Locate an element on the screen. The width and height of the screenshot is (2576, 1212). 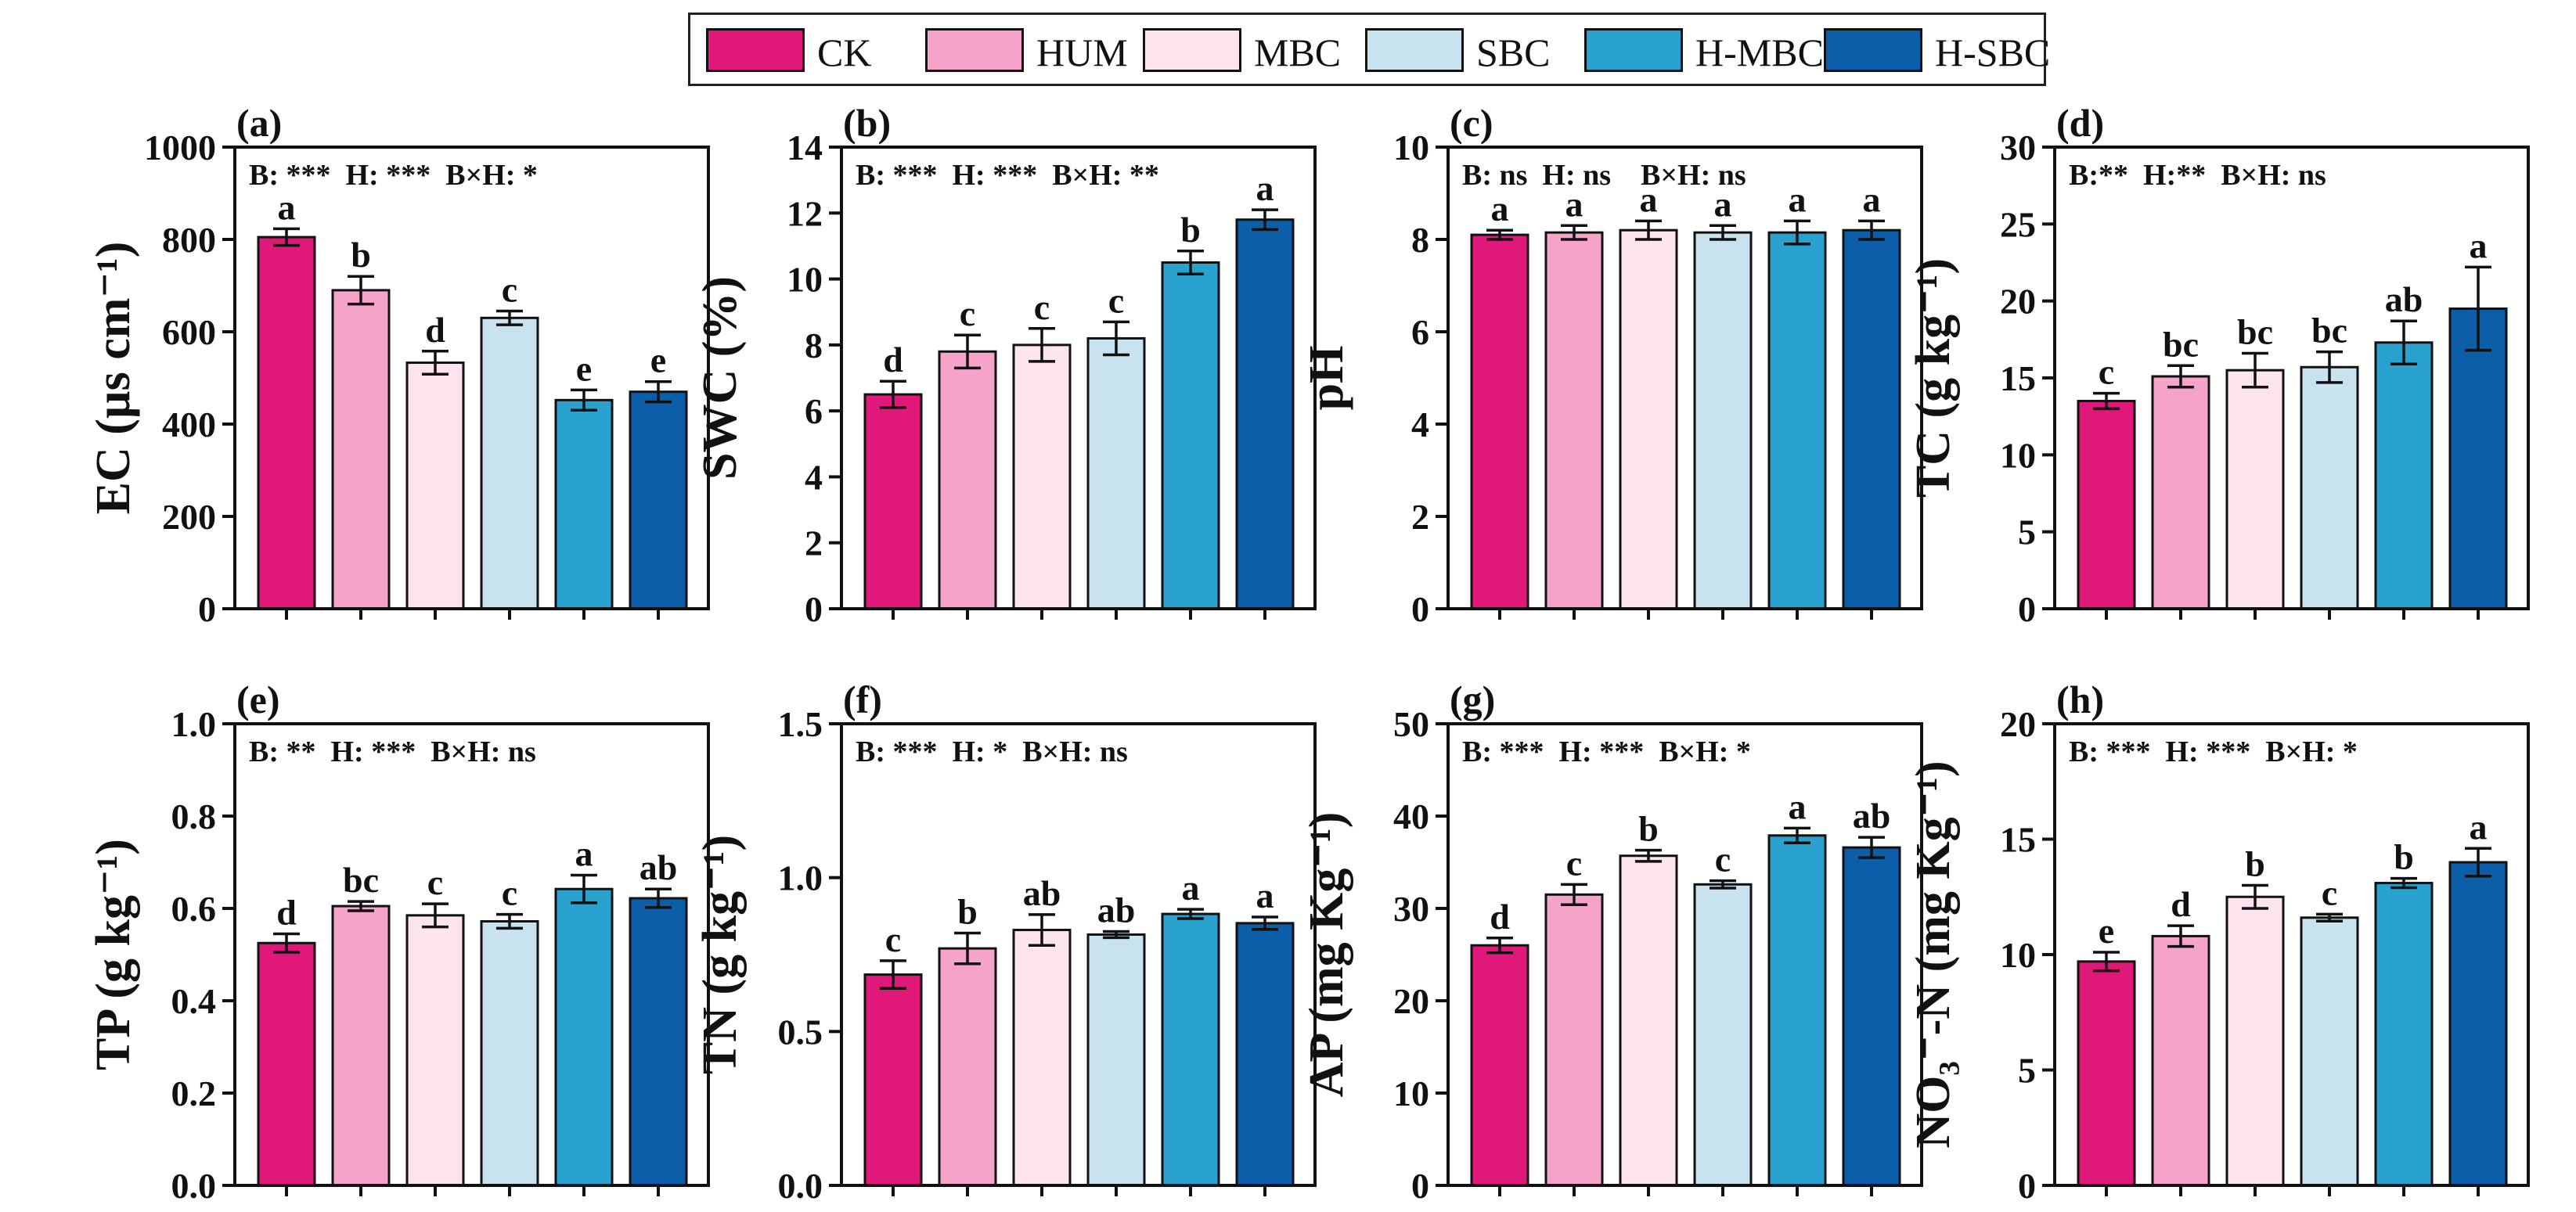
y-tick-label: 12 is located at coordinates (805, 213).